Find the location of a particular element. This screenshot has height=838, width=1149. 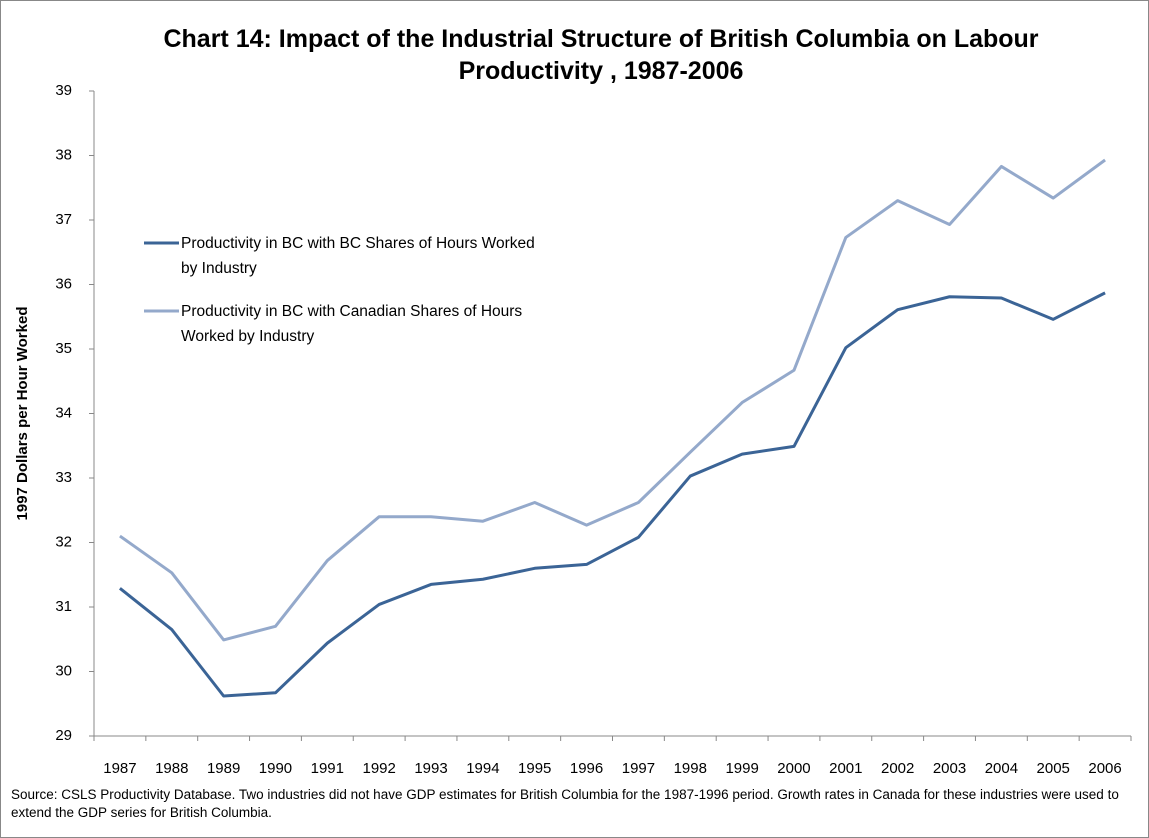

x-tick-label: 1994 is located at coordinates (482, 768).